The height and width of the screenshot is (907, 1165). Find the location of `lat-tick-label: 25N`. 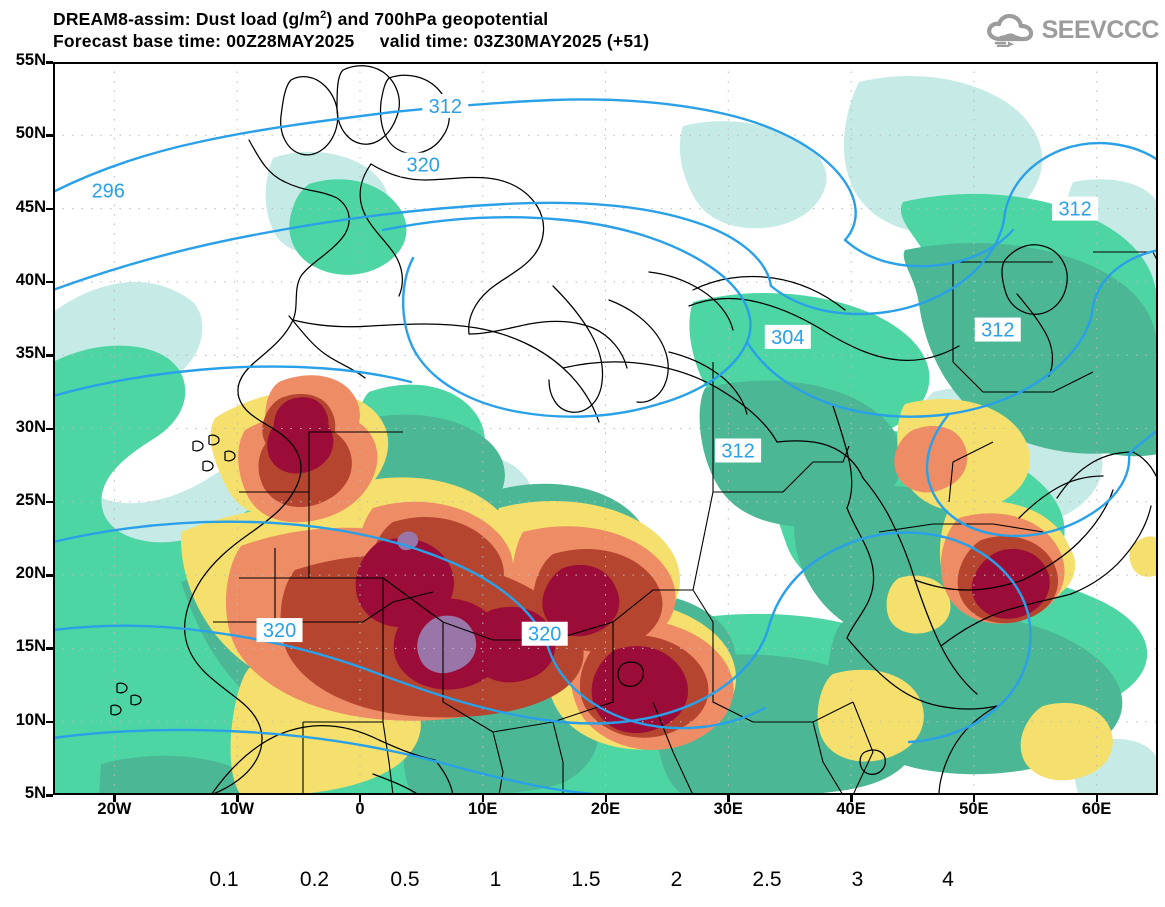

lat-tick-label: 25N is located at coordinates (30, 499).